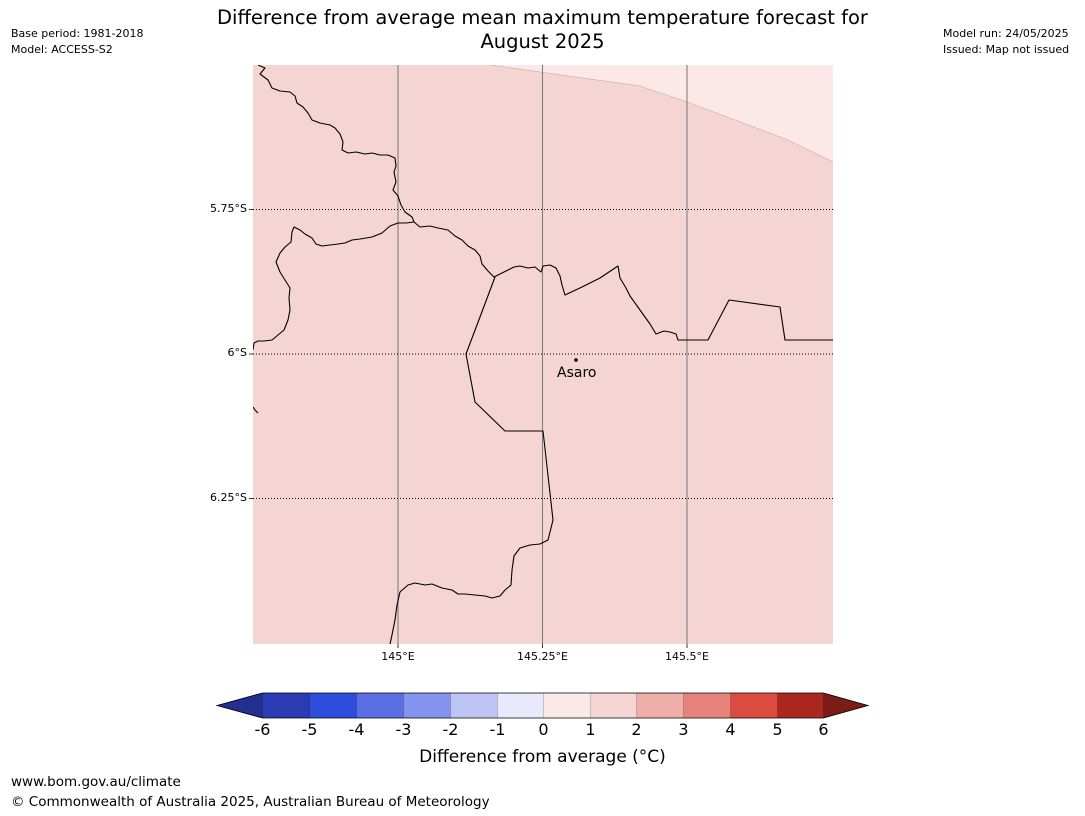  Describe the element at coordinates (497, 729) in the screenshot. I see `colorbar-tick-label: -1` at that location.